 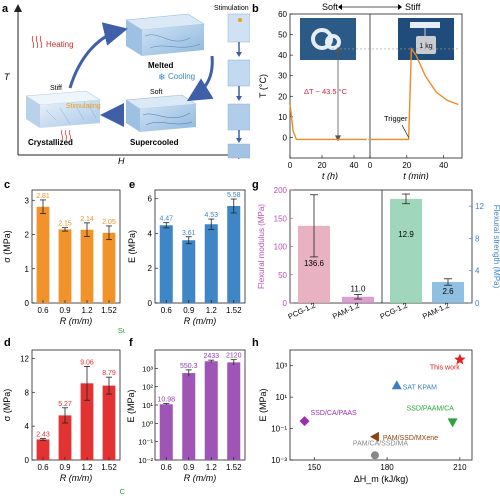 What do you see at coordinates (147, 387) in the screenshot?
I see `y-tick-label: 10²` at bounding box center [147, 387].